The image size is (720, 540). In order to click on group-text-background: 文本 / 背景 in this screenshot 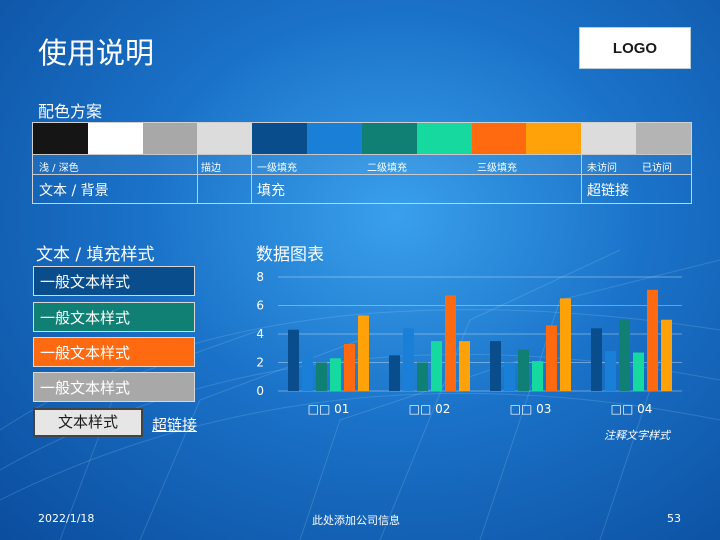, I will do `click(74, 191)`.